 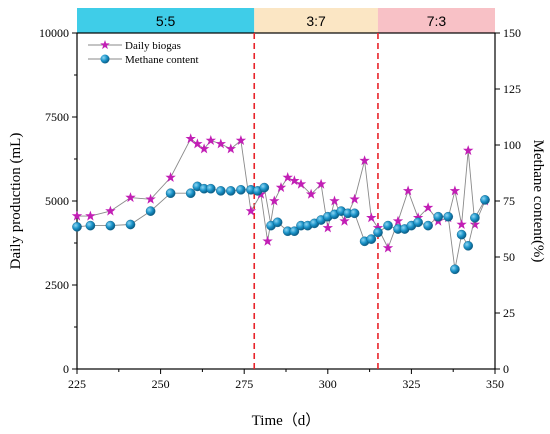 What do you see at coordinates (495, 384) in the screenshot?
I see `x-tick-label: 350` at bounding box center [495, 384].